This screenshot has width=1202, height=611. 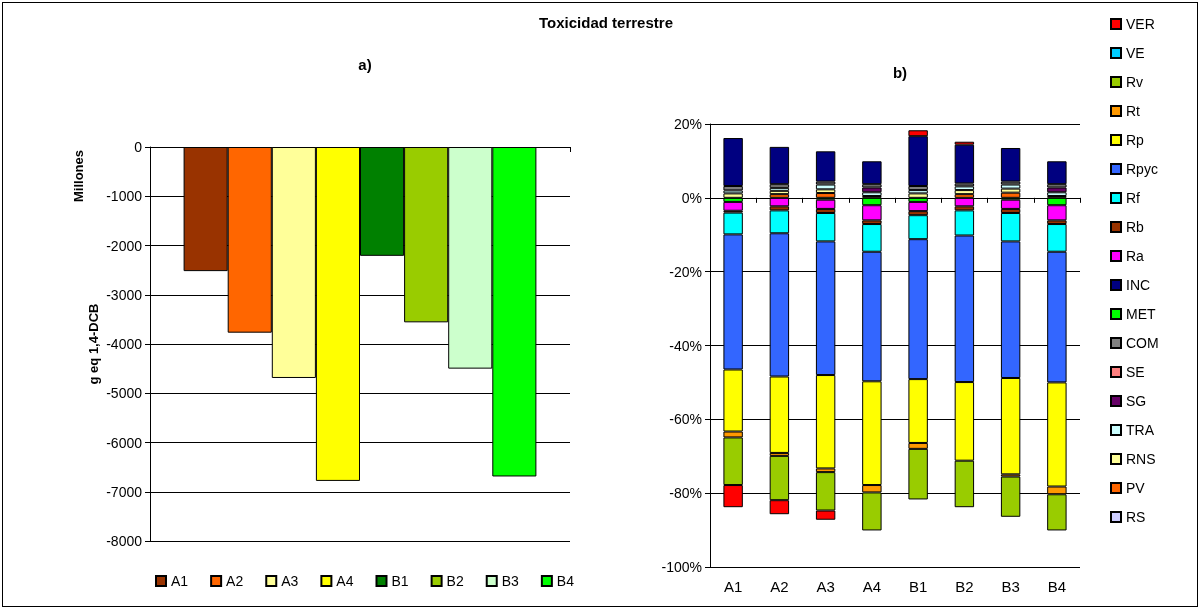 What do you see at coordinates (1135, 140) in the screenshot?
I see `legend-label: Rp` at bounding box center [1135, 140].